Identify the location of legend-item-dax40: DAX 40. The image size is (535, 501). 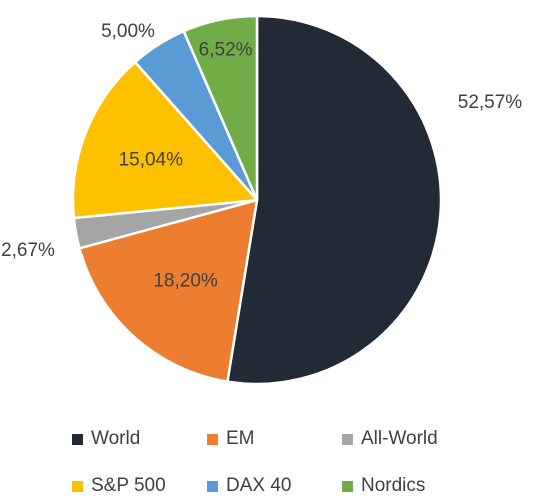
(249, 486).